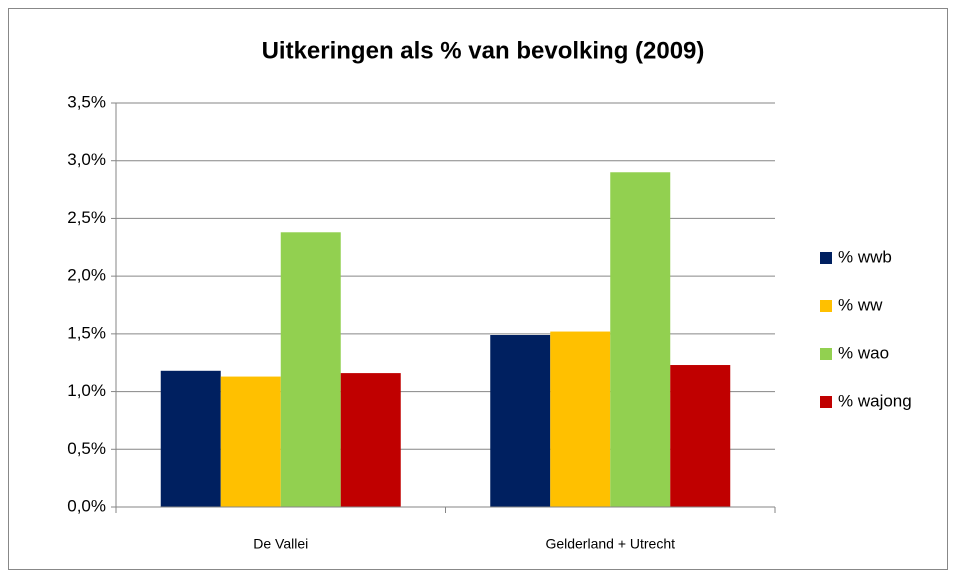  Describe the element at coordinates (86, 159) in the screenshot. I see `y-tick-label: 3,0%` at that location.